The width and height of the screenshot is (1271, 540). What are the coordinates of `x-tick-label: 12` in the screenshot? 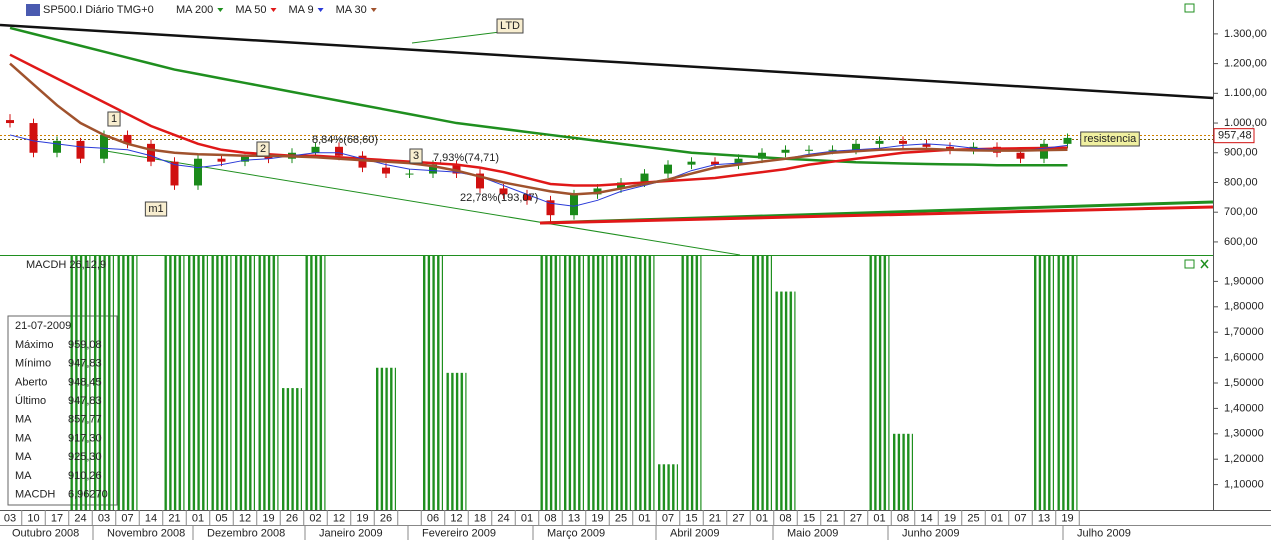 It's located at (245, 518).